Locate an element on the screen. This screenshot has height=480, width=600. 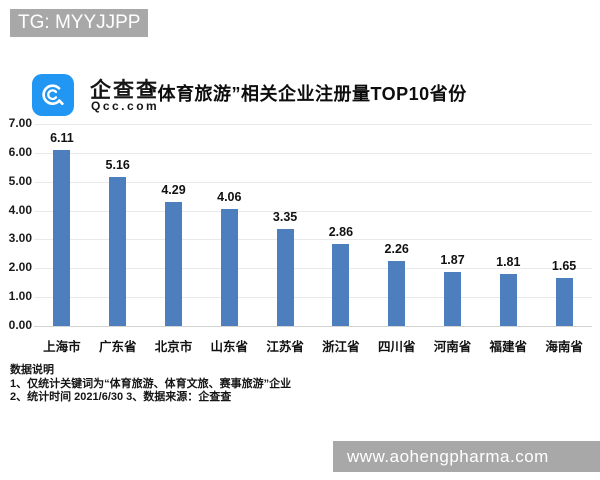
y-tick-label: 3.00 is located at coordinates (20, 238).